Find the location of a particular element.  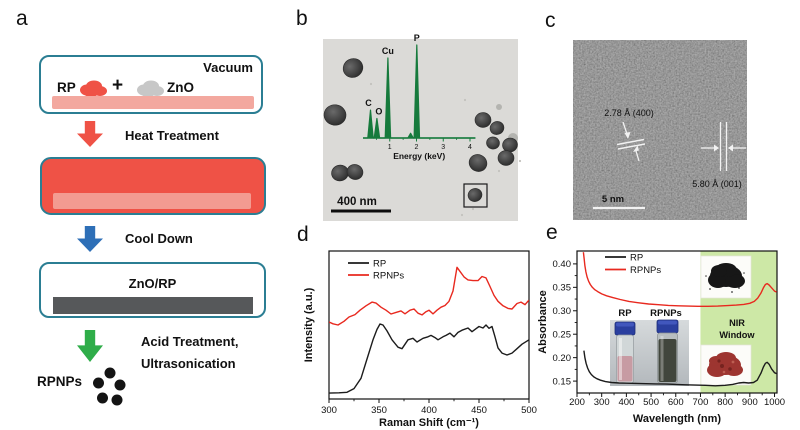

scale-bar-label: 400 nm is located at coordinates (357, 202).